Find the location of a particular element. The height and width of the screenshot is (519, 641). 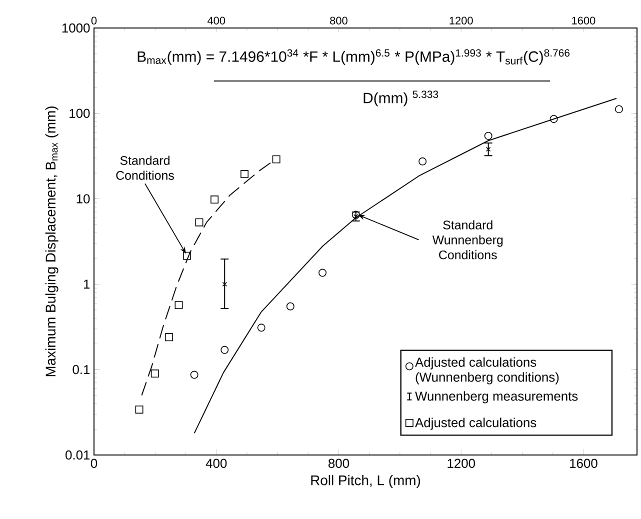

x2-tick-label: 400 is located at coordinates (216, 20).